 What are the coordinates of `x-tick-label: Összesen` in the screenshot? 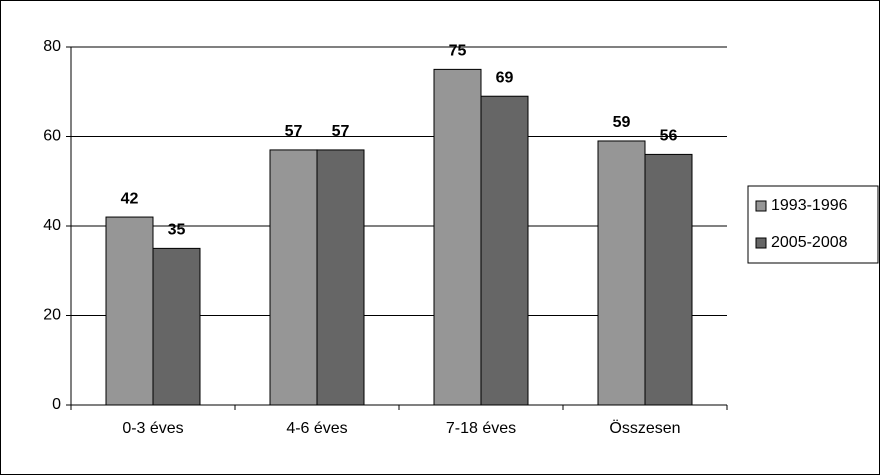 It's located at (644, 428).